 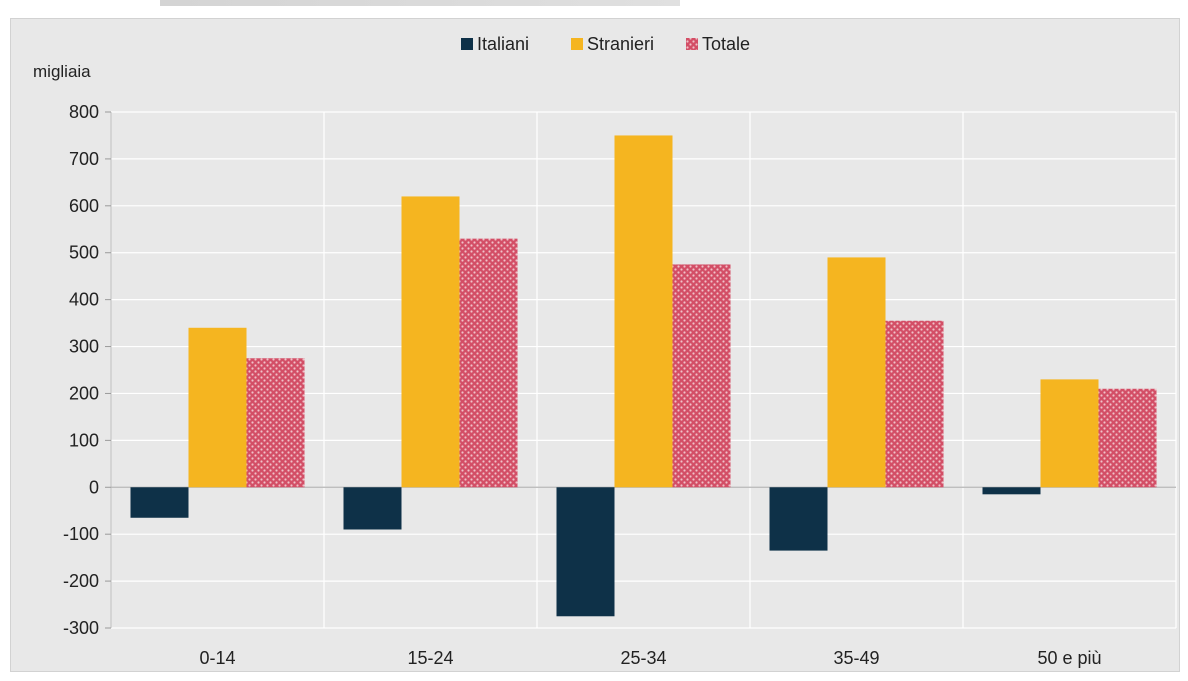 I want to click on x-tick-label: 25-34, so click(x=643, y=658).